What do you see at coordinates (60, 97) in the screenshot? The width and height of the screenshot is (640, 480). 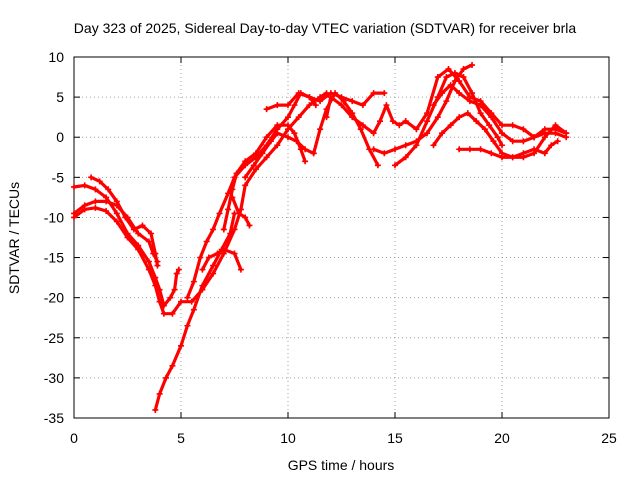 I see `y-tick-label: 5` at bounding box center [60, 97].